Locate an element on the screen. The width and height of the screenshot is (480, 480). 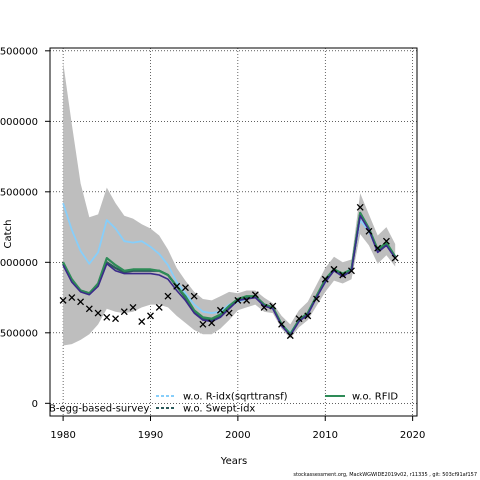
legend-label: w.o. RFID is located at coordinates (375, 397).